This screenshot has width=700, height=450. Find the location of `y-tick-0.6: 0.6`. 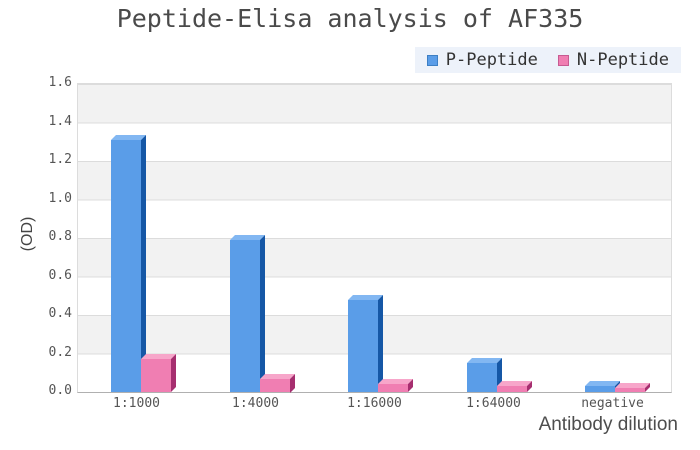

y-tick-0.6: 0.6 is located at coordinates (60, 275).